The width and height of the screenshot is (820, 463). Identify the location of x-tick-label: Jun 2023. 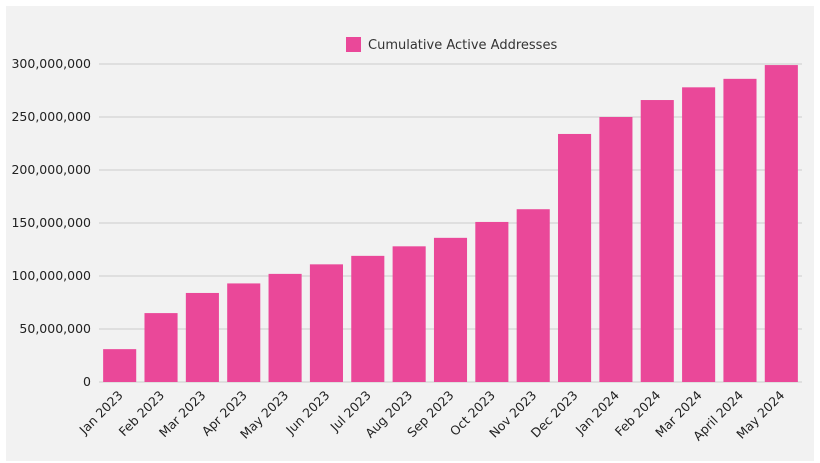
(307, 413).